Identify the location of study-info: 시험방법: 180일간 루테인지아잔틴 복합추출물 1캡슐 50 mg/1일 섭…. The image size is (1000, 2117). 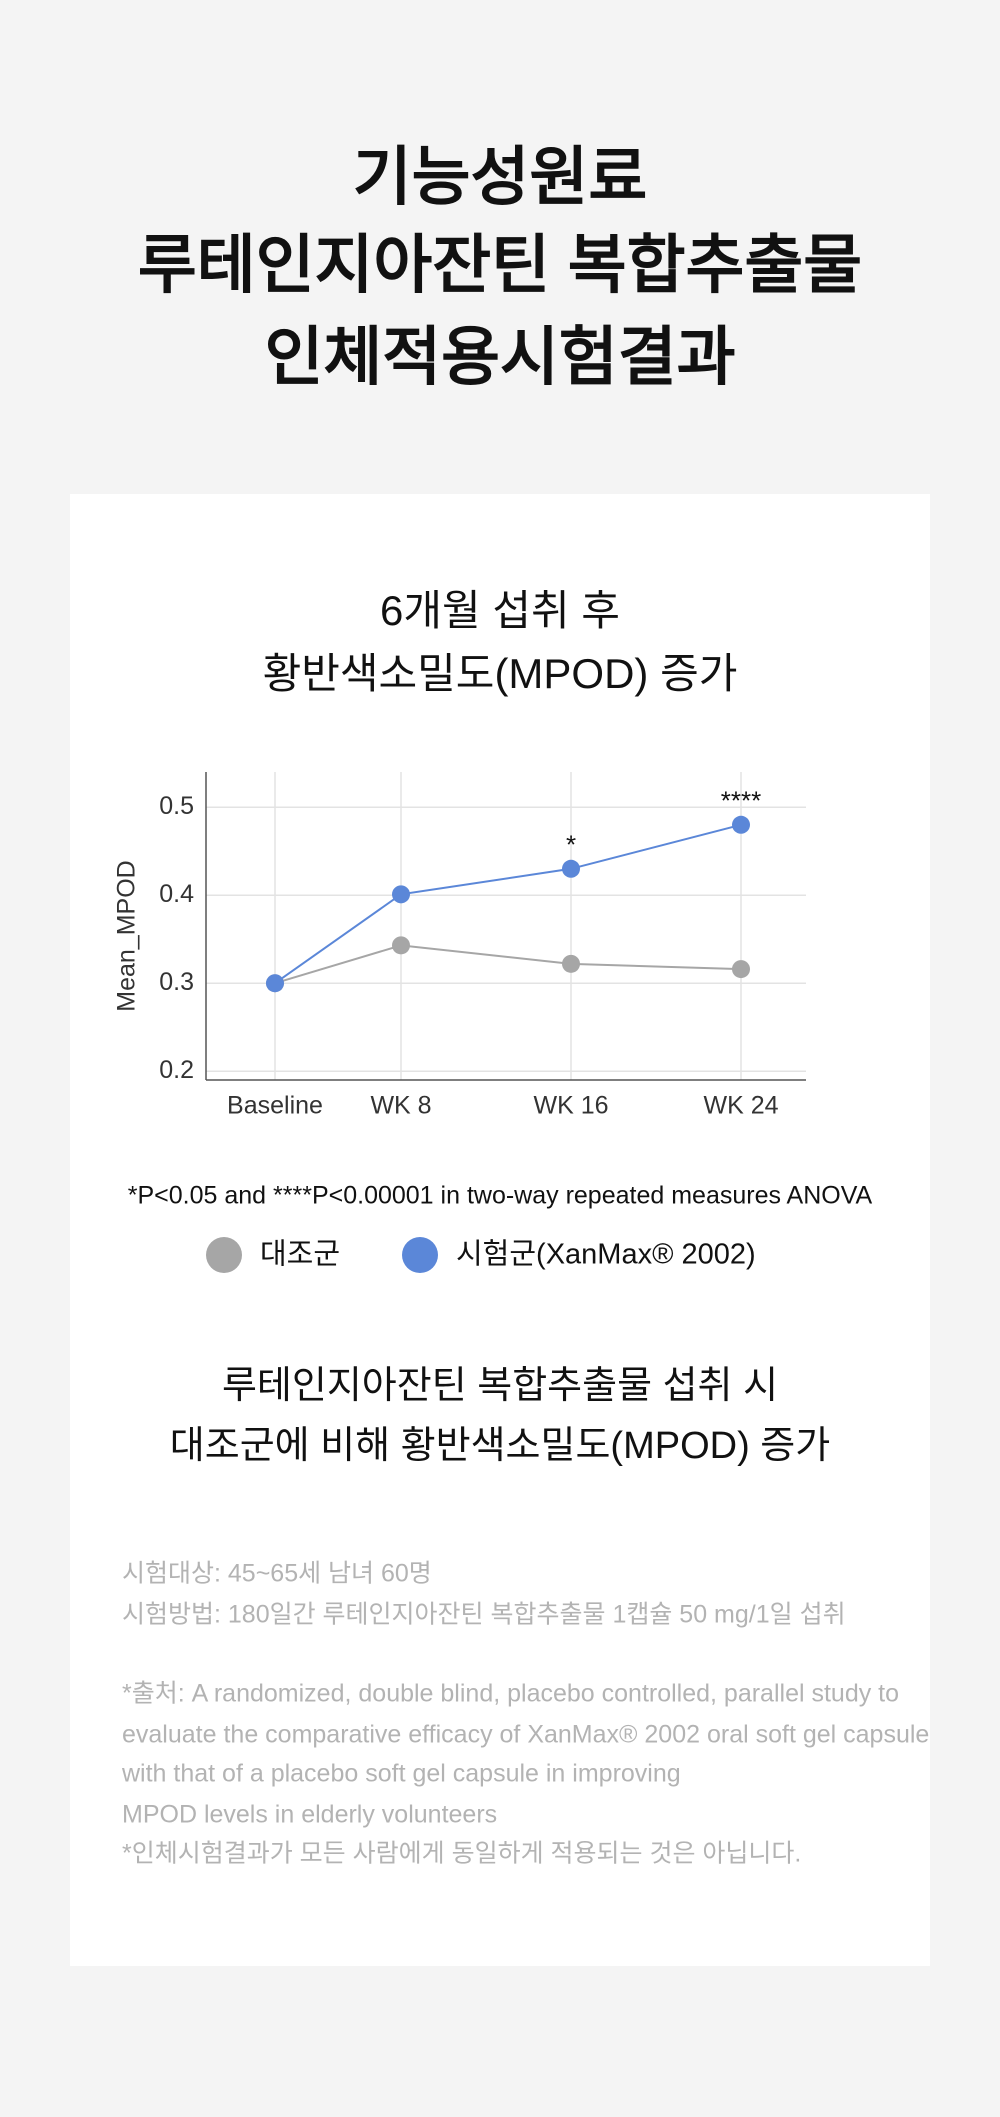
(484, 1615).